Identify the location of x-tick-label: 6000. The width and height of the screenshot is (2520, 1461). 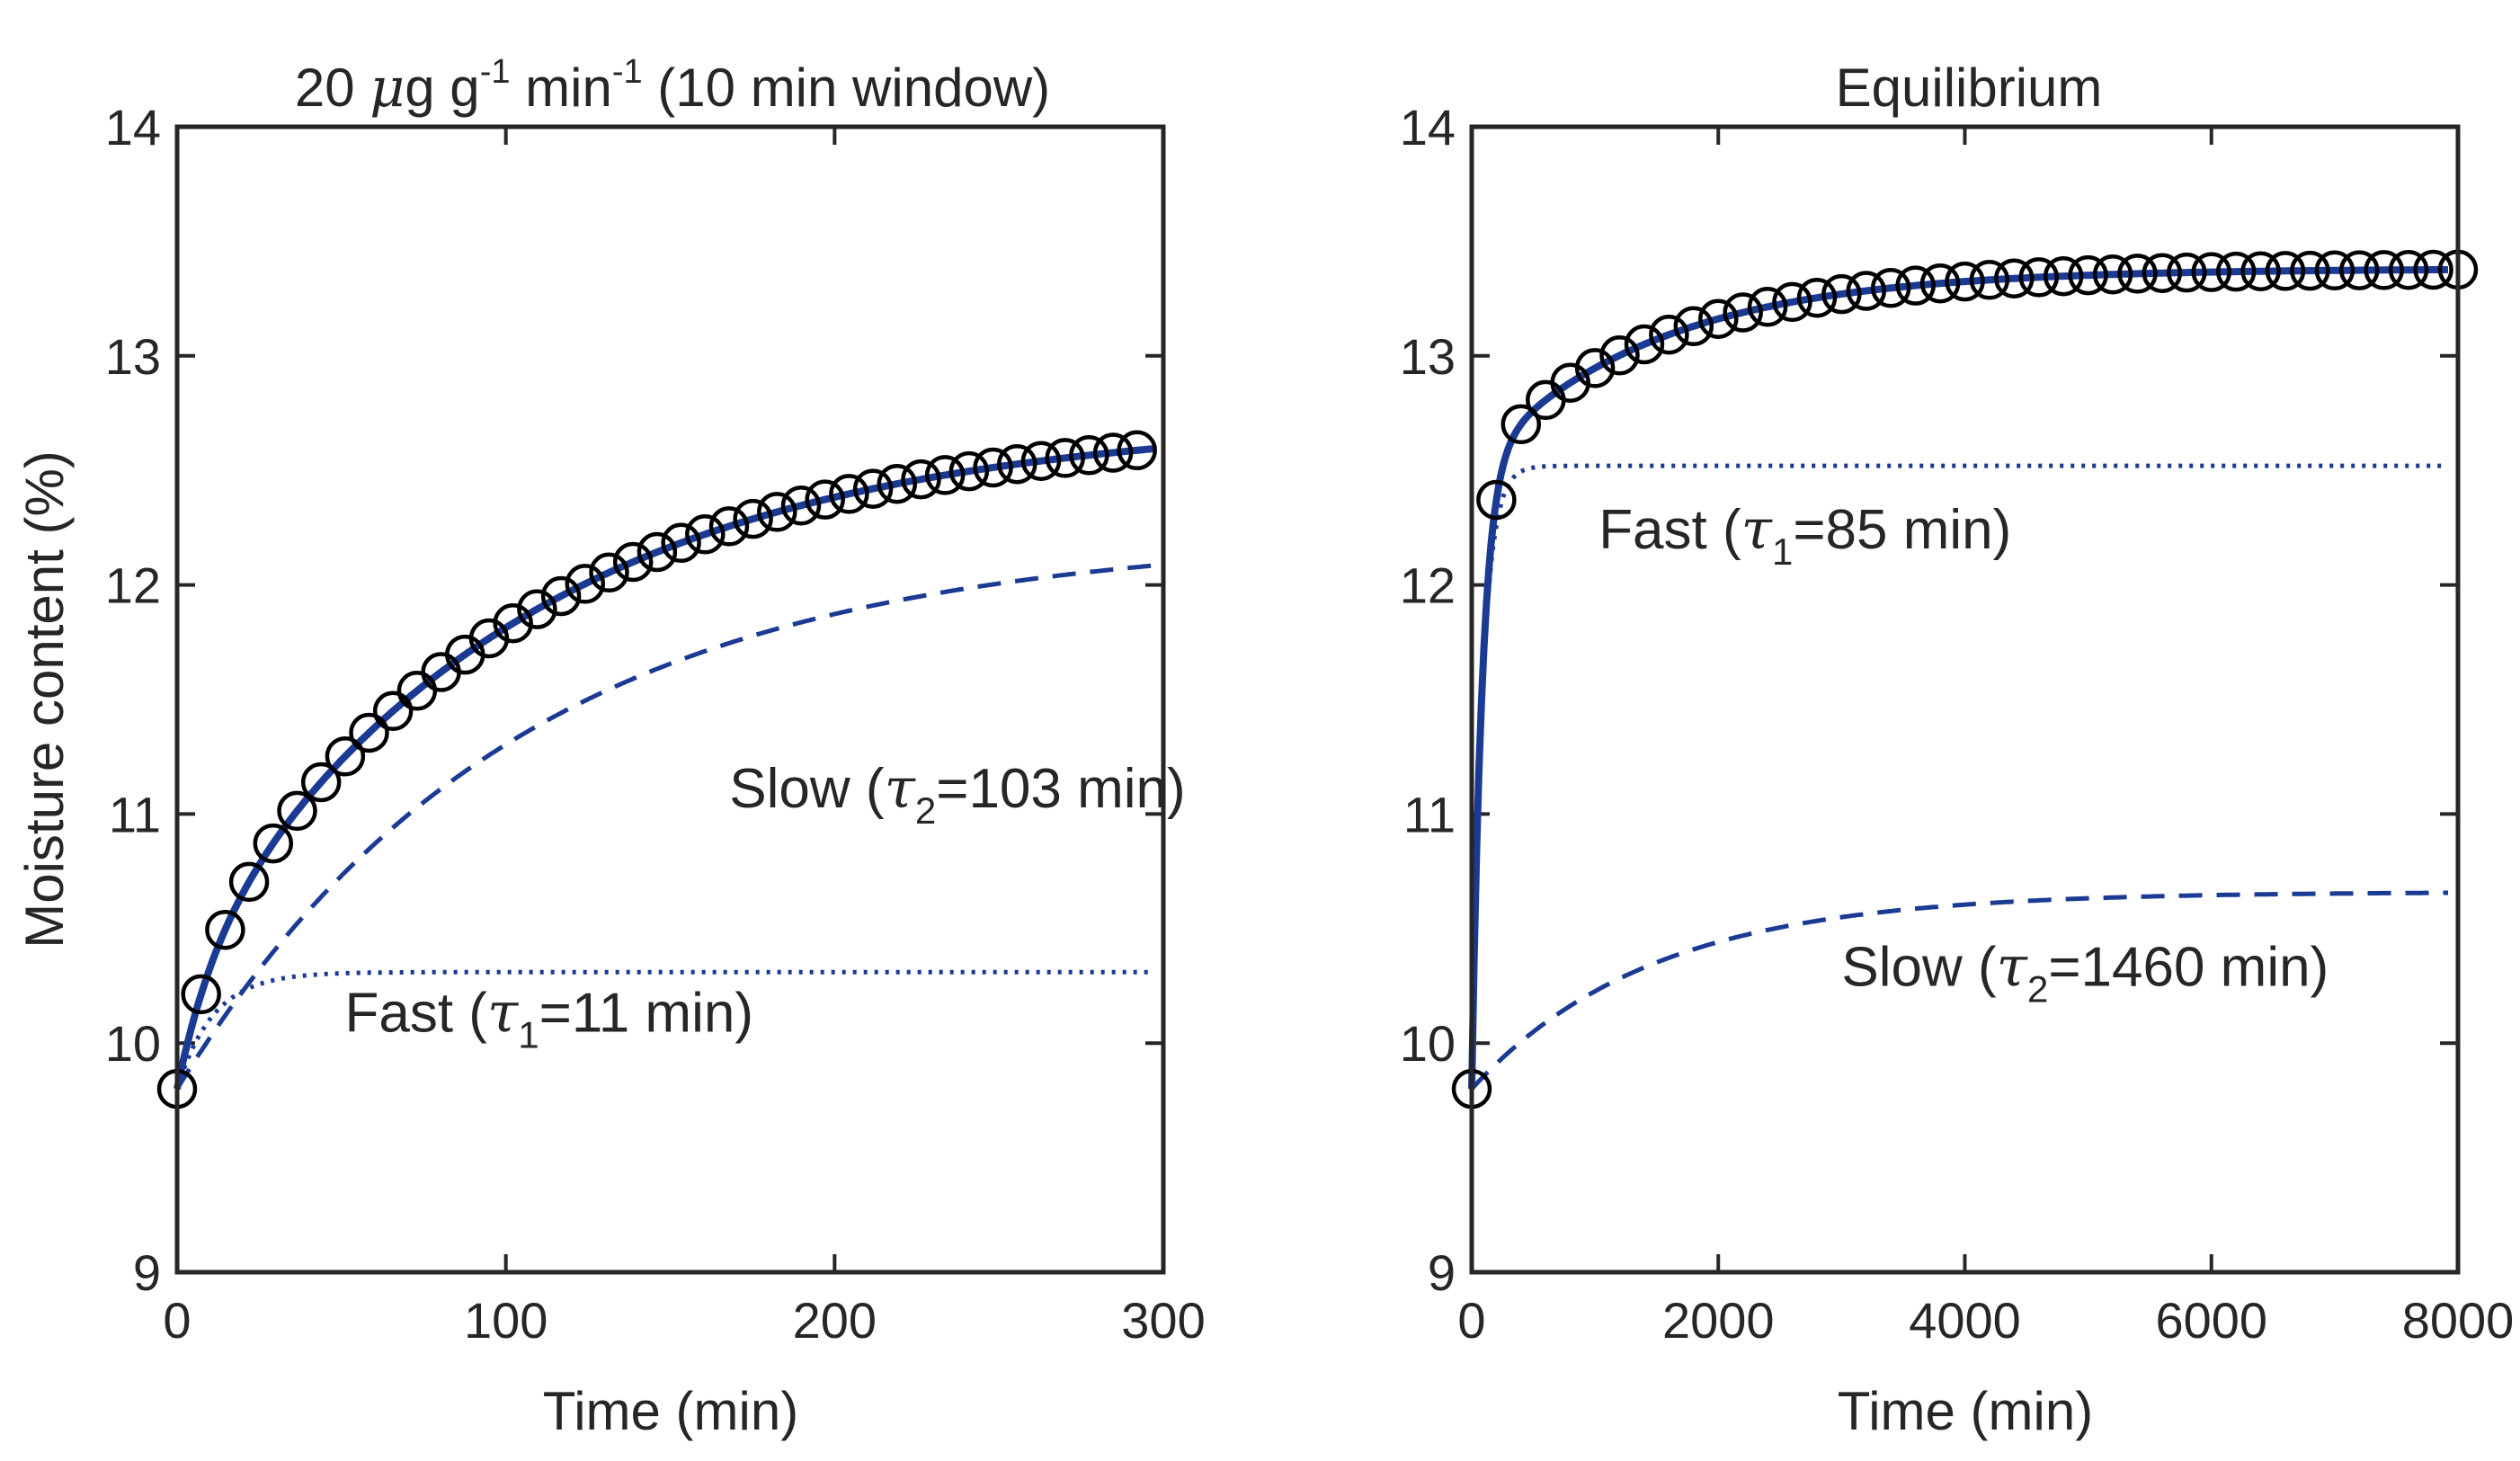
(2211, 1320).